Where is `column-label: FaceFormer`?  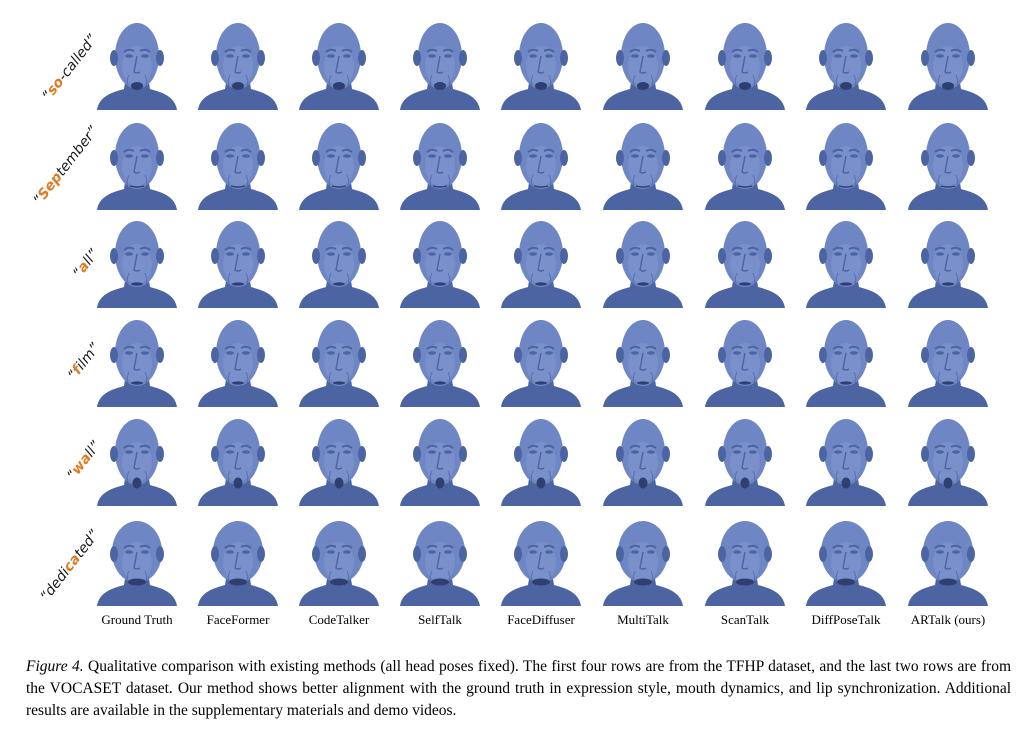
column-label: FaceFormer is located at coordinates (238, 619).